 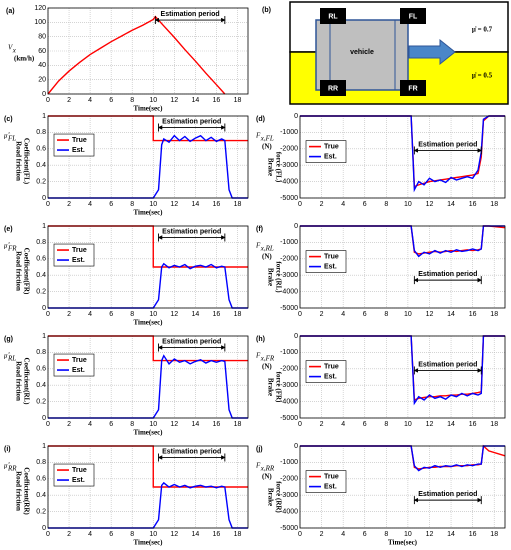 What do you see at coordinates (267, 469) in the screenshot?
I see `y-symbol-sub: x,RR` at bounding box center [267, 469].